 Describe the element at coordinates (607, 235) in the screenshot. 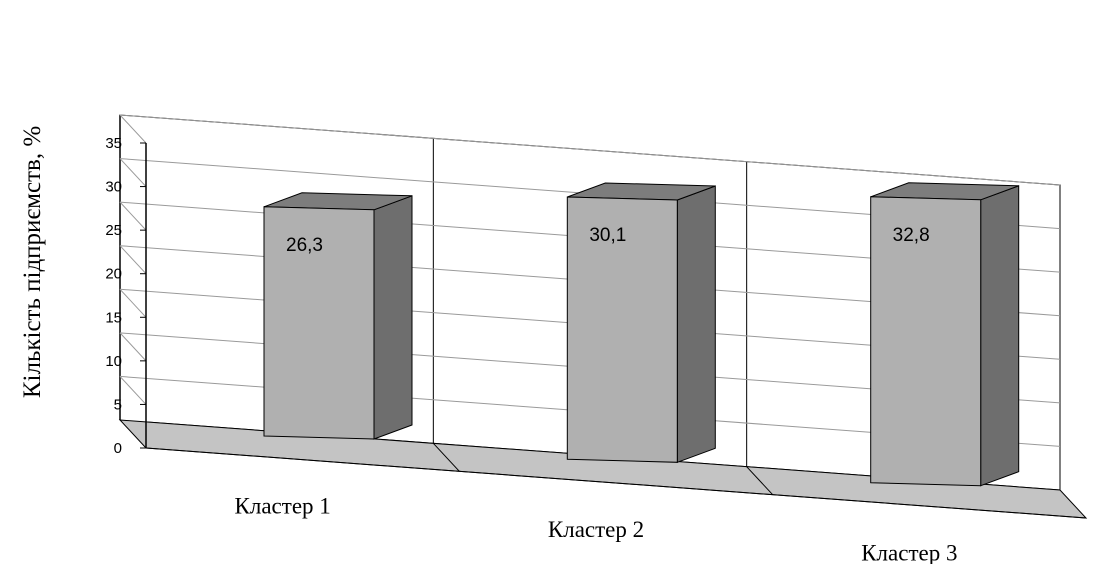

I see `data-label: 30,1` at that location.